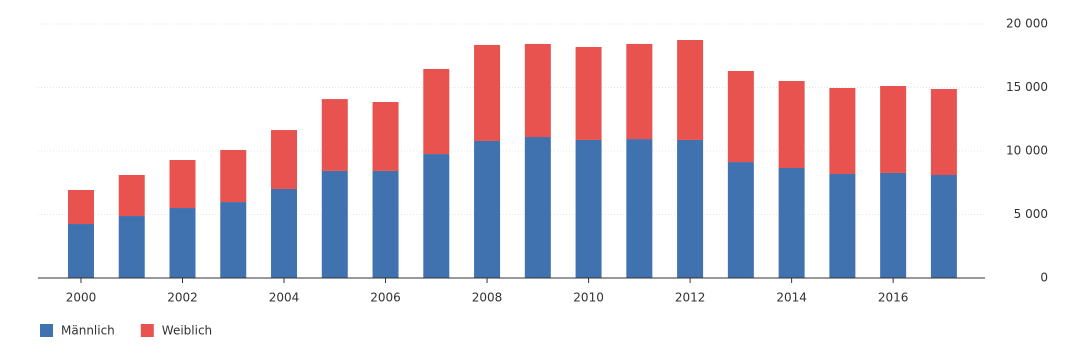 The image size is (1068, 359). What do you see at coordinates (1027, 24) in the screenshot?
I see `y-tick-label: 20 000` at bounding box center [1027, 24].